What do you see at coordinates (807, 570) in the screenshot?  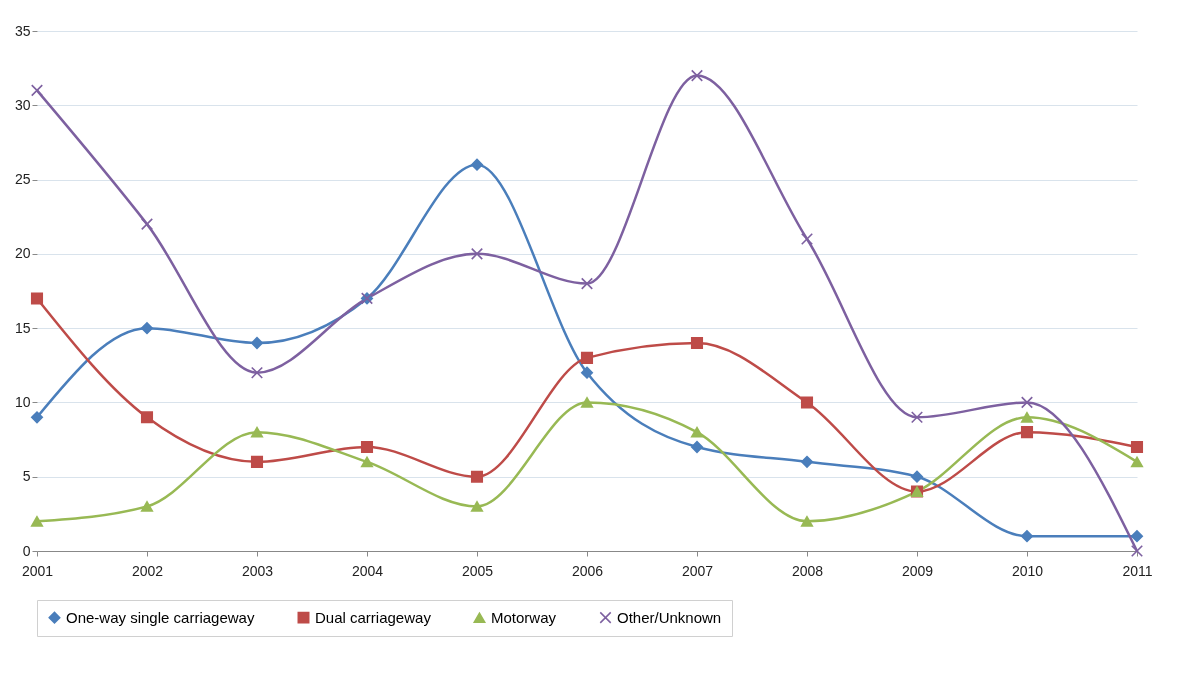 I see `x-tick-label: 2008` at bounding box center [807, 570].